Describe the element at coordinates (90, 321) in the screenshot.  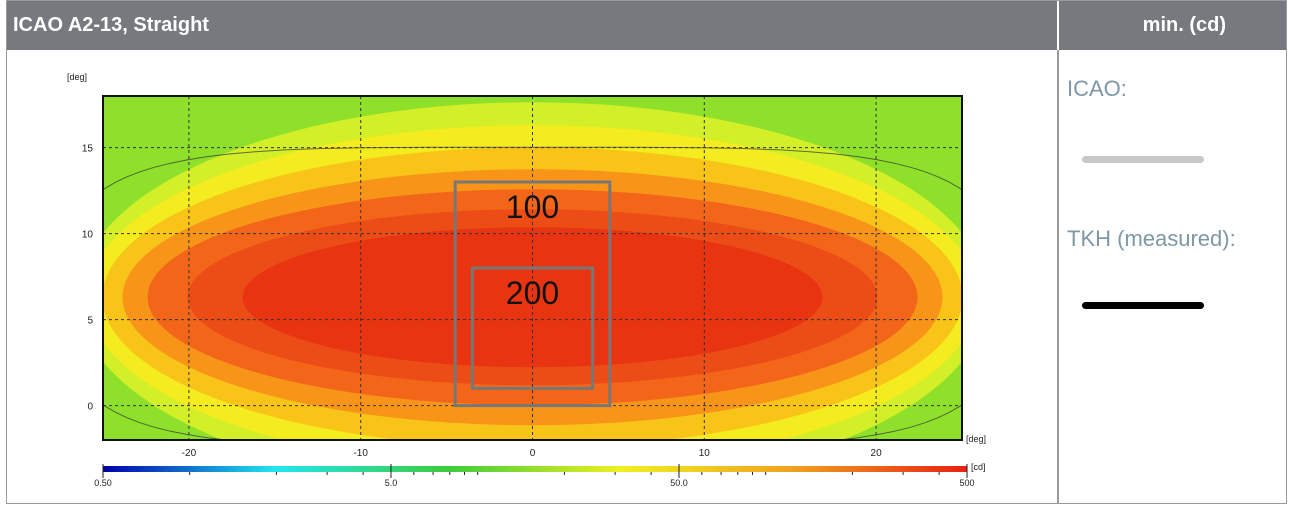
I see `y-tick-label: 5` at that location.